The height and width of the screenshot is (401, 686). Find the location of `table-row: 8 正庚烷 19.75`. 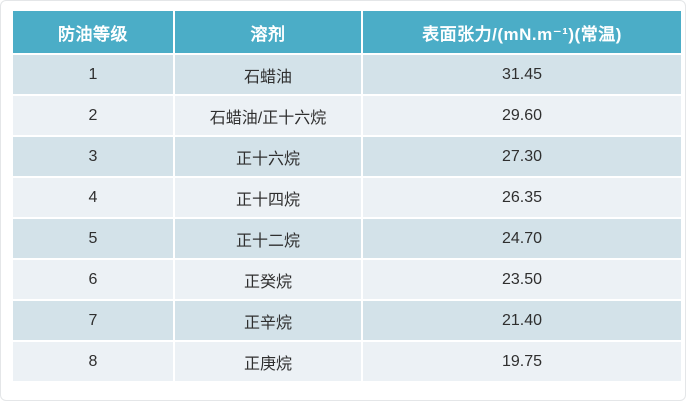

table-row: 8 正庚烷 19.75 is located at coordinates (347, 361).